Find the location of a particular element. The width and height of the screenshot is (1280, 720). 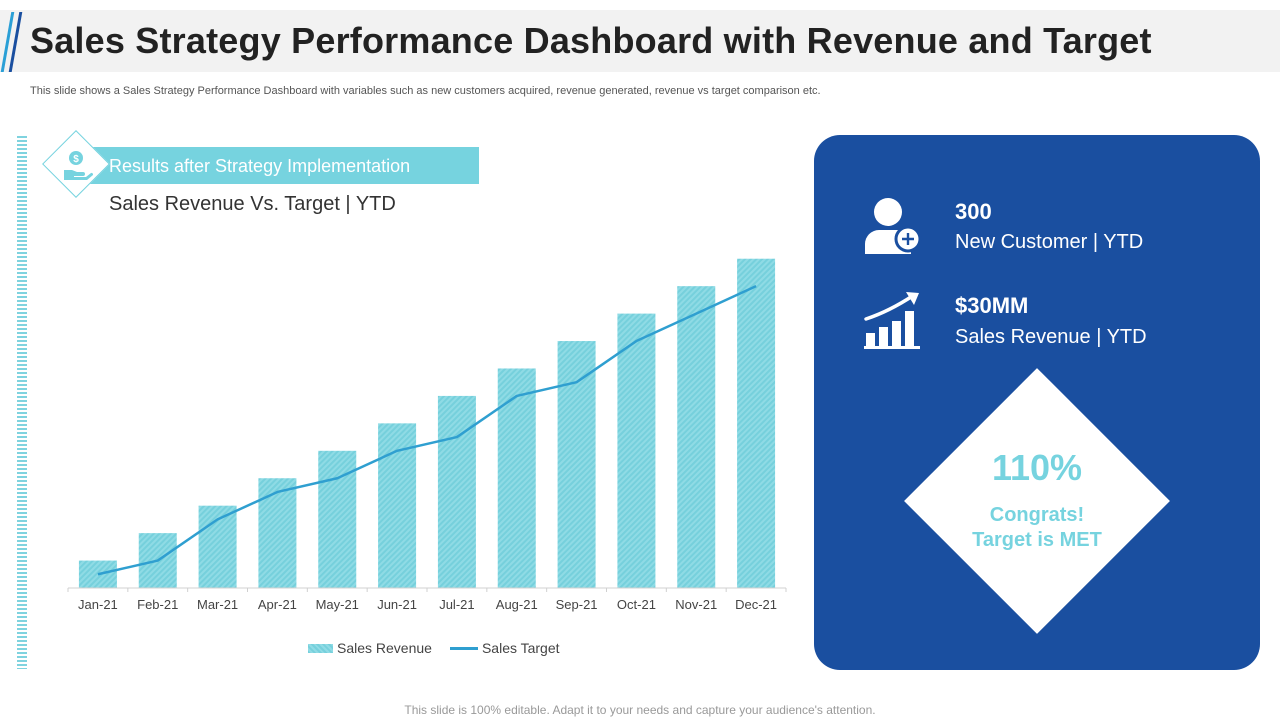

add-user-icon is located at coordinates (893, 226).